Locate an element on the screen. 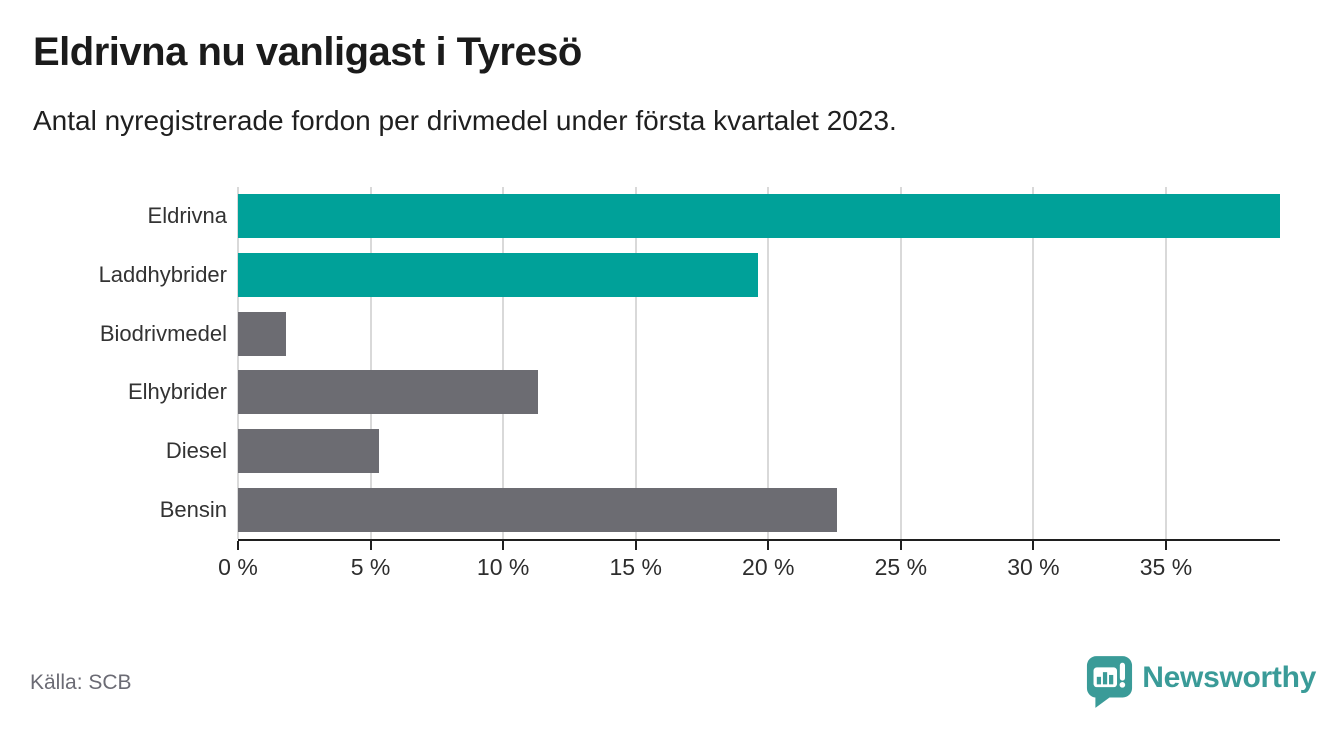 The image size is (1340, 733). bar-elhybrider is located at coordinates (388, 392).